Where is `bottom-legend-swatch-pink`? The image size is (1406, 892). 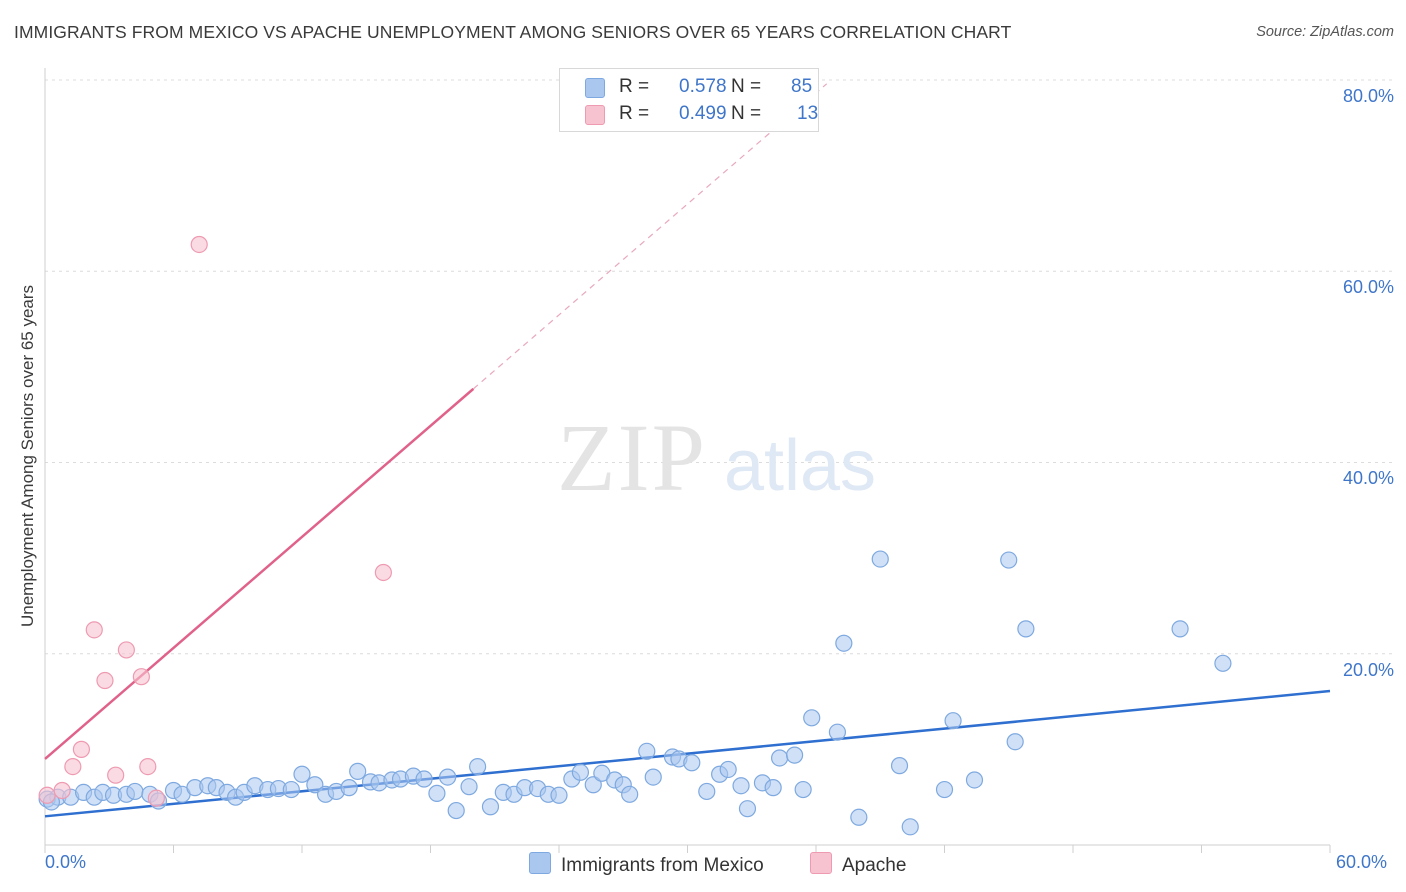
bottom-legend-swatch-pink is located at coordinates (821, 863).